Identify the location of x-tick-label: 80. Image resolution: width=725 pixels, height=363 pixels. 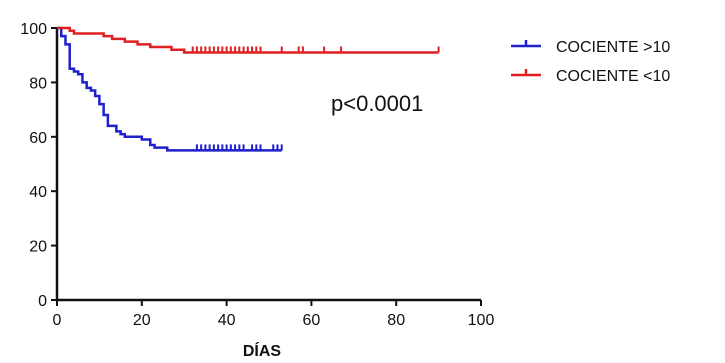
(396, 320).